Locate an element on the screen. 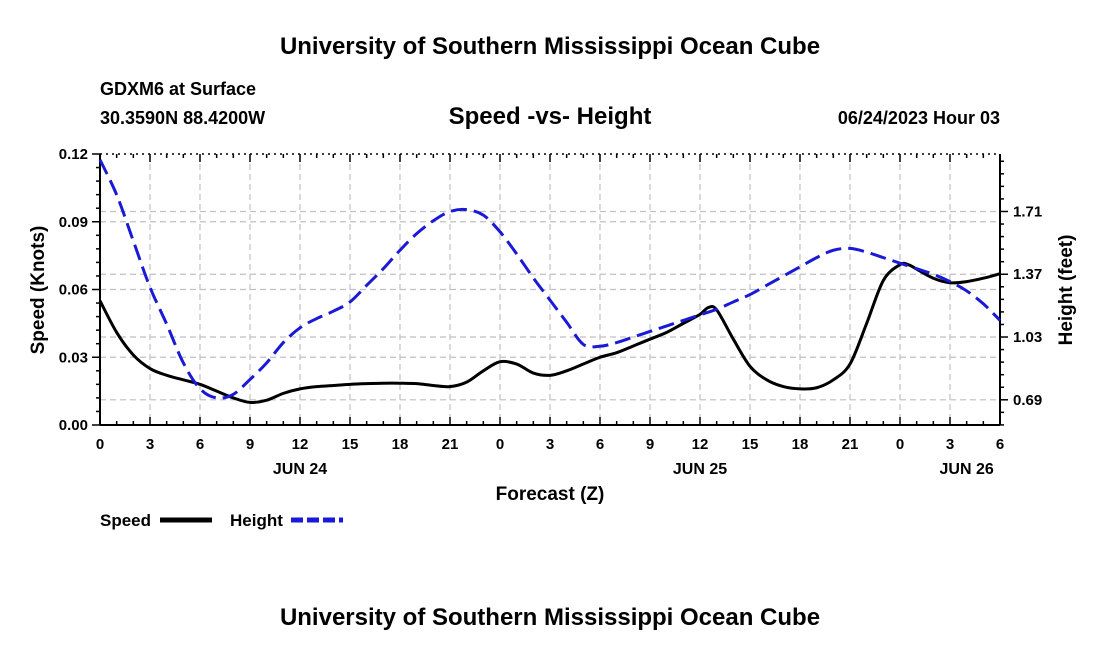 This screenshot has width=1100, height=650. legend-height-label: Height is located at coordinates (256, 520).